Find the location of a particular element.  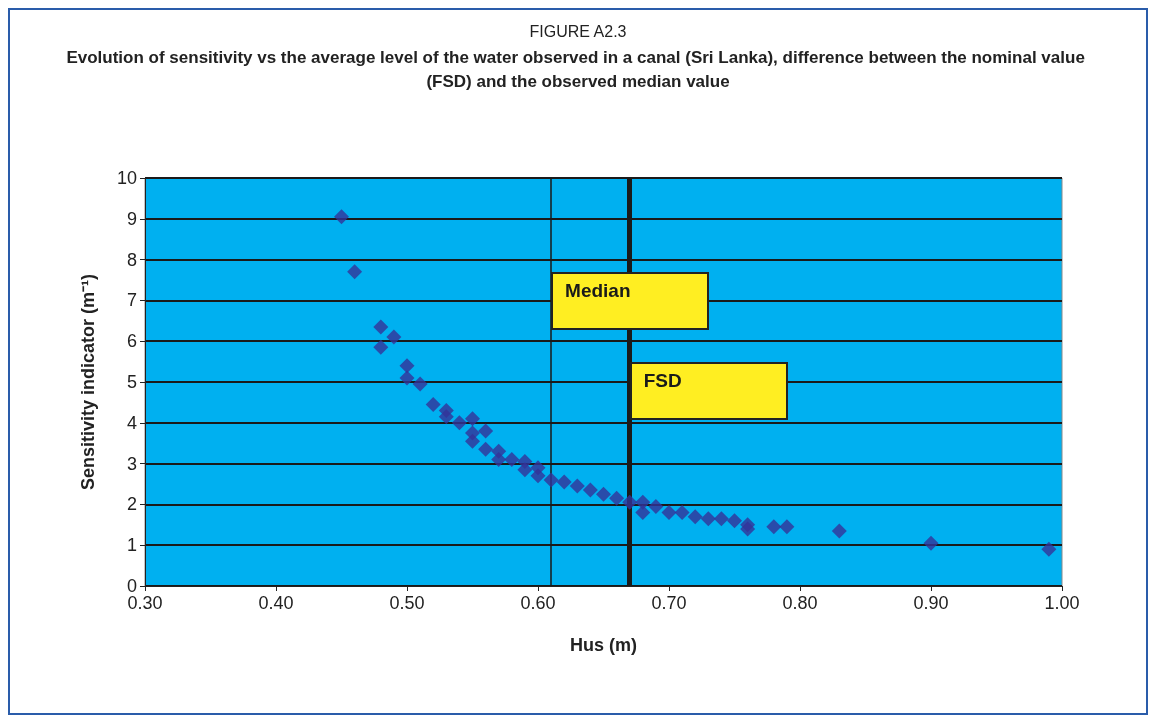

x-axis-title: Hus (m) is located at coordinates (603, 645).